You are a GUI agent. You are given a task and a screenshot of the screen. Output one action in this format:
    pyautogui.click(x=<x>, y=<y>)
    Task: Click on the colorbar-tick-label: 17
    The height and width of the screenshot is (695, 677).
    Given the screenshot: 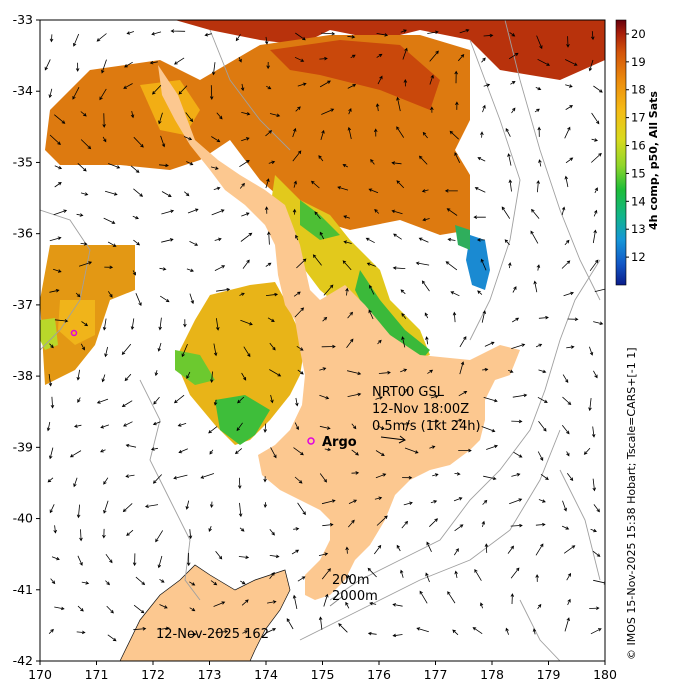 What is the action you would take?
    pyautogui.click(x=638, y=118)
    